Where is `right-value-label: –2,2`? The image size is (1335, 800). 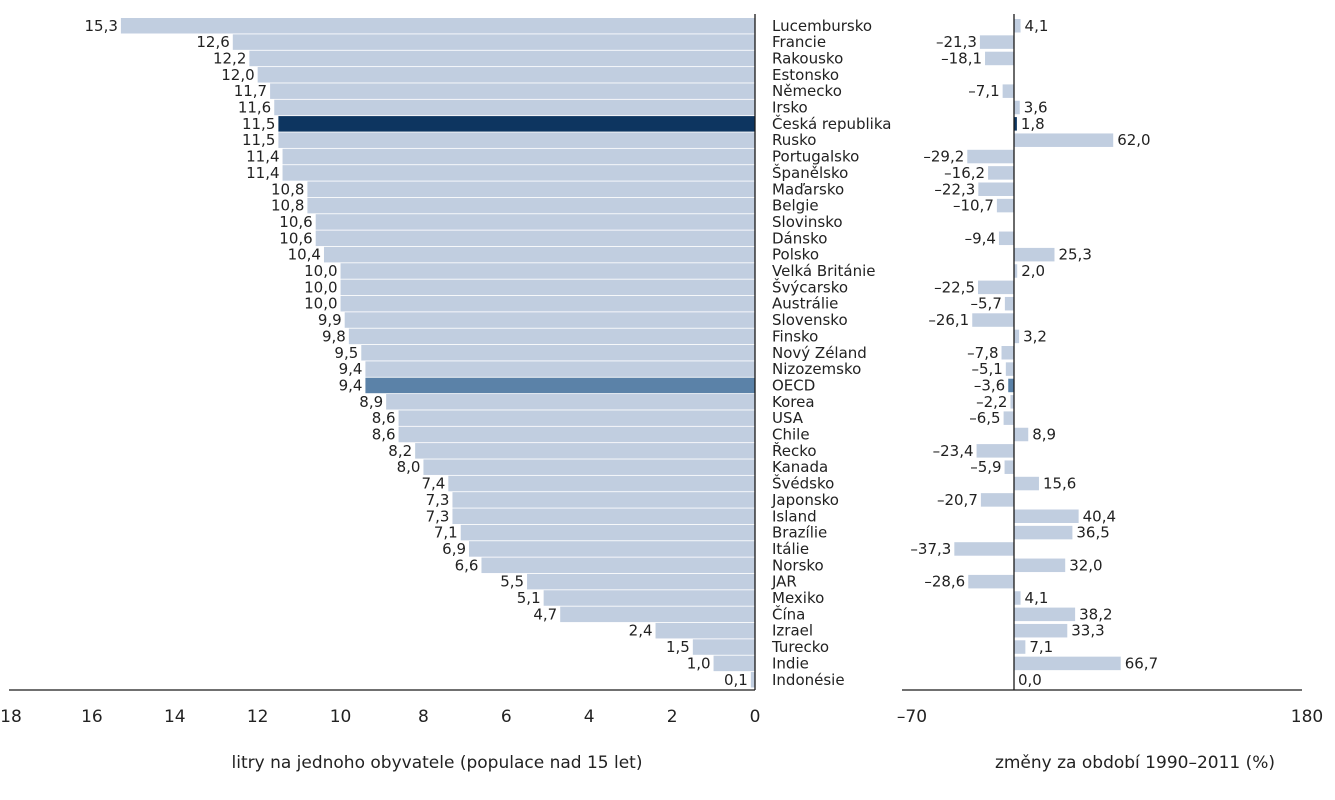 right-value-label: –2,2 is located at coordinates (991, 402).